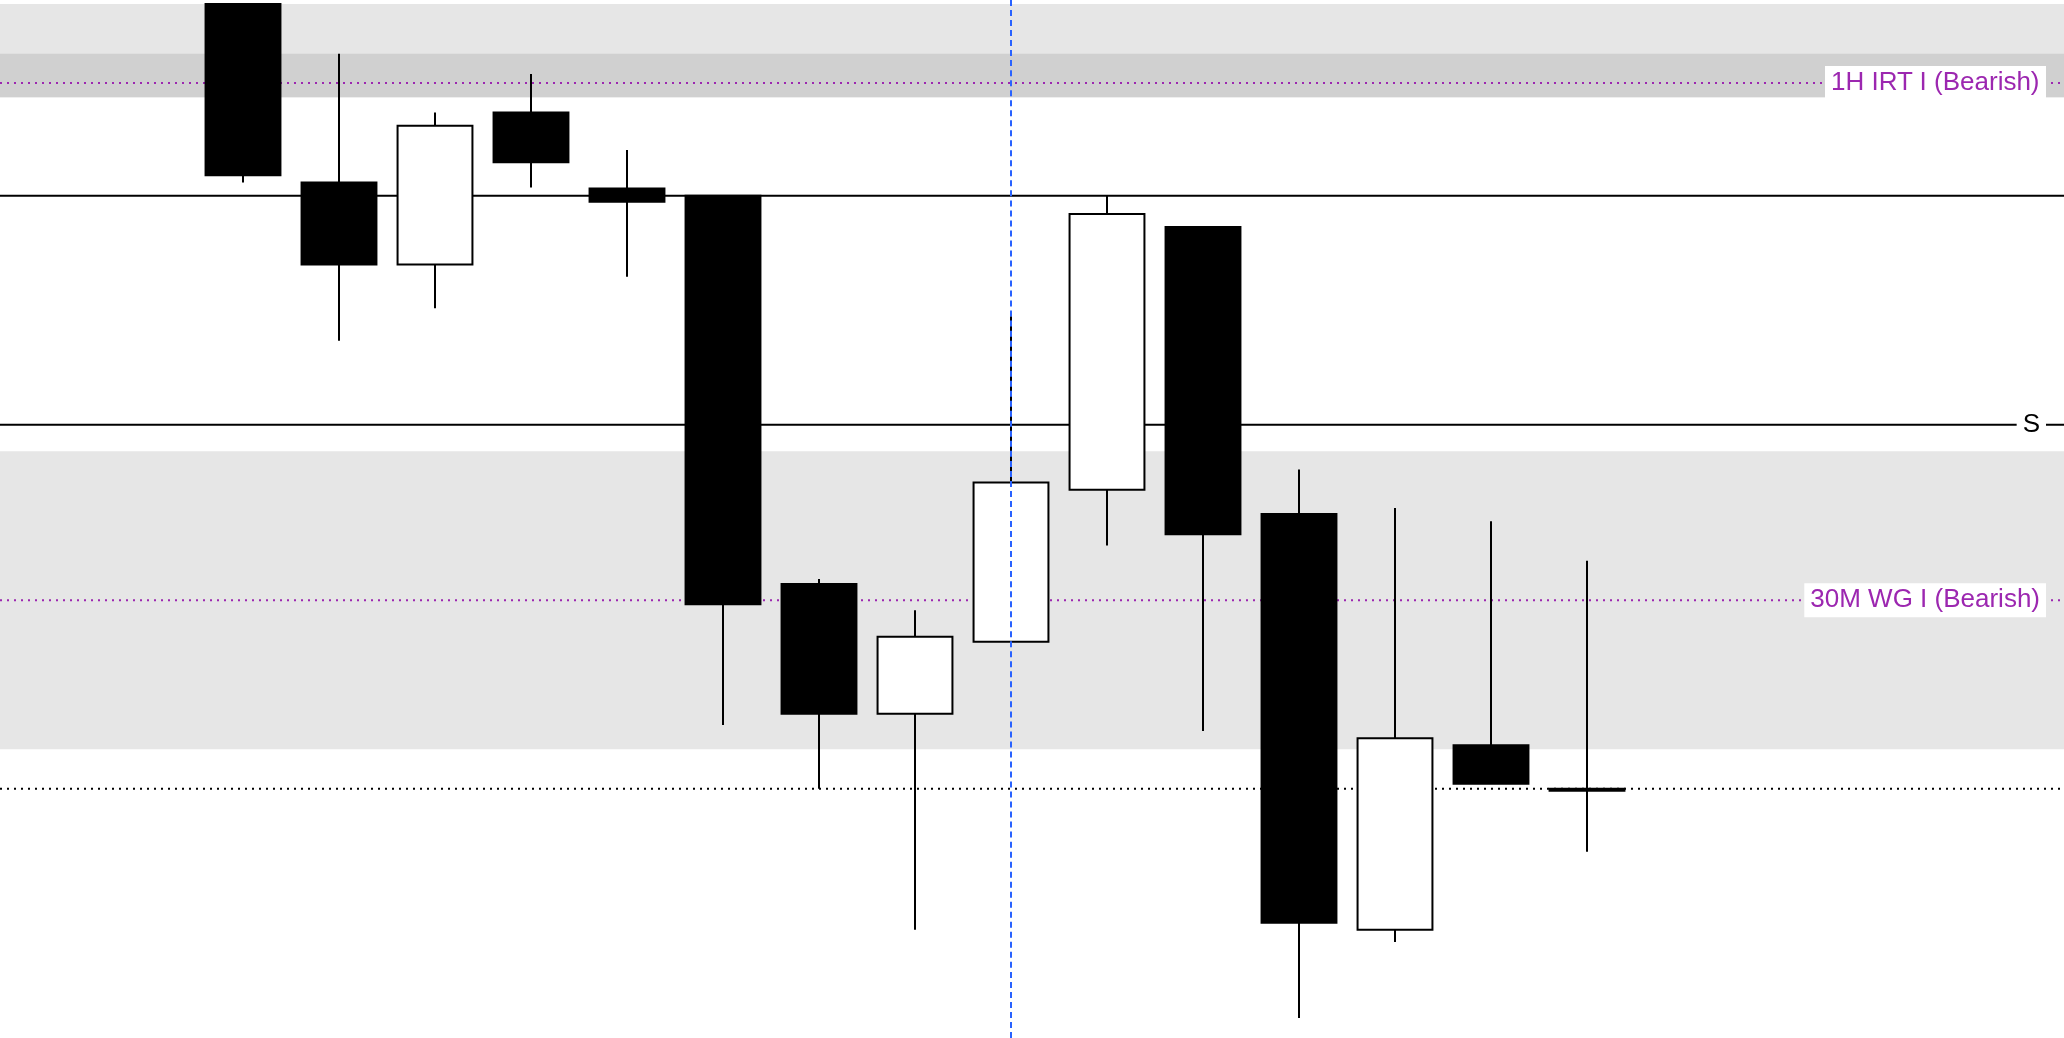 The width and height of the screenshot is (2064, 1038). What do you see at coordinates (1925, 598) in the screenshot?
I see `ref-line-label: 30M WG I (Bearish)` at bounding box center [1925, 598].